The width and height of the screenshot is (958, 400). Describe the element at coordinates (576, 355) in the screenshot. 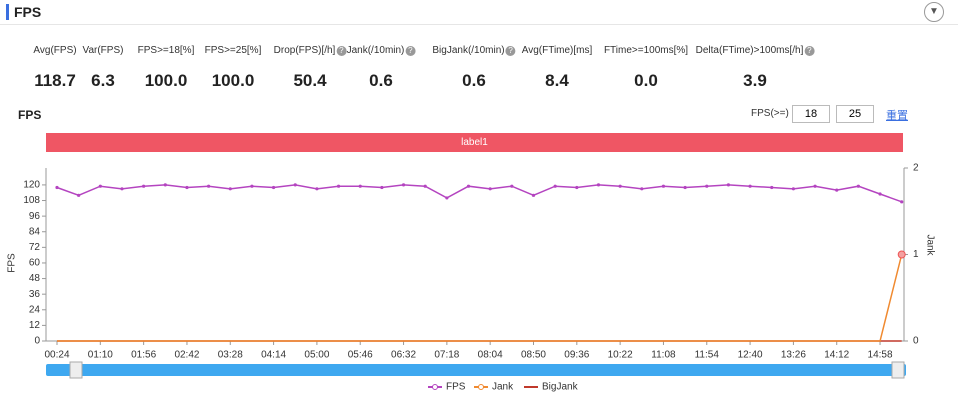

I see `x-tick-label: 09:36` at that location.